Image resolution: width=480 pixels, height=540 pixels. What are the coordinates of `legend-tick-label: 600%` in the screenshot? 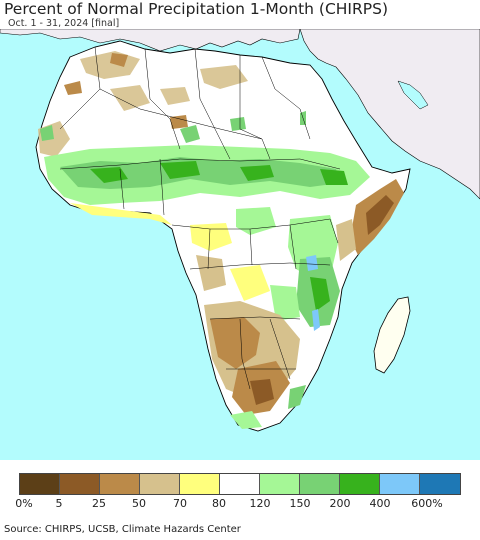 It's located at (427, 503).